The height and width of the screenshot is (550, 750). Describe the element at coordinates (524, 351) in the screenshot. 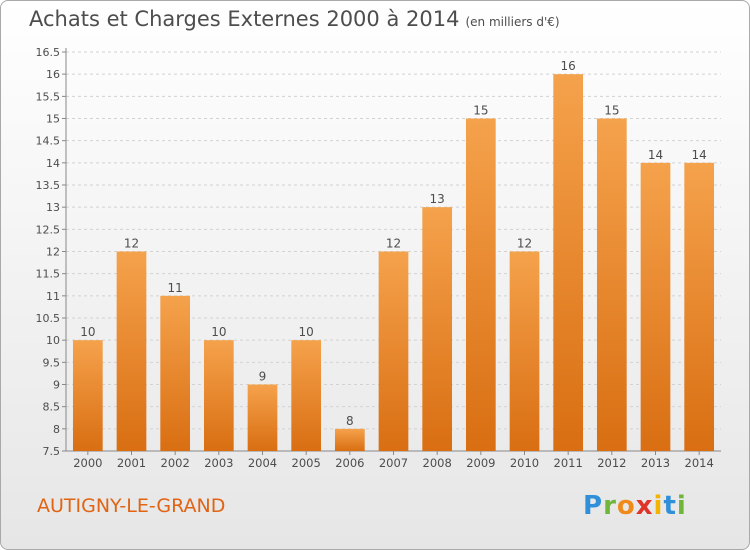

I see `bar-2010` at that location.